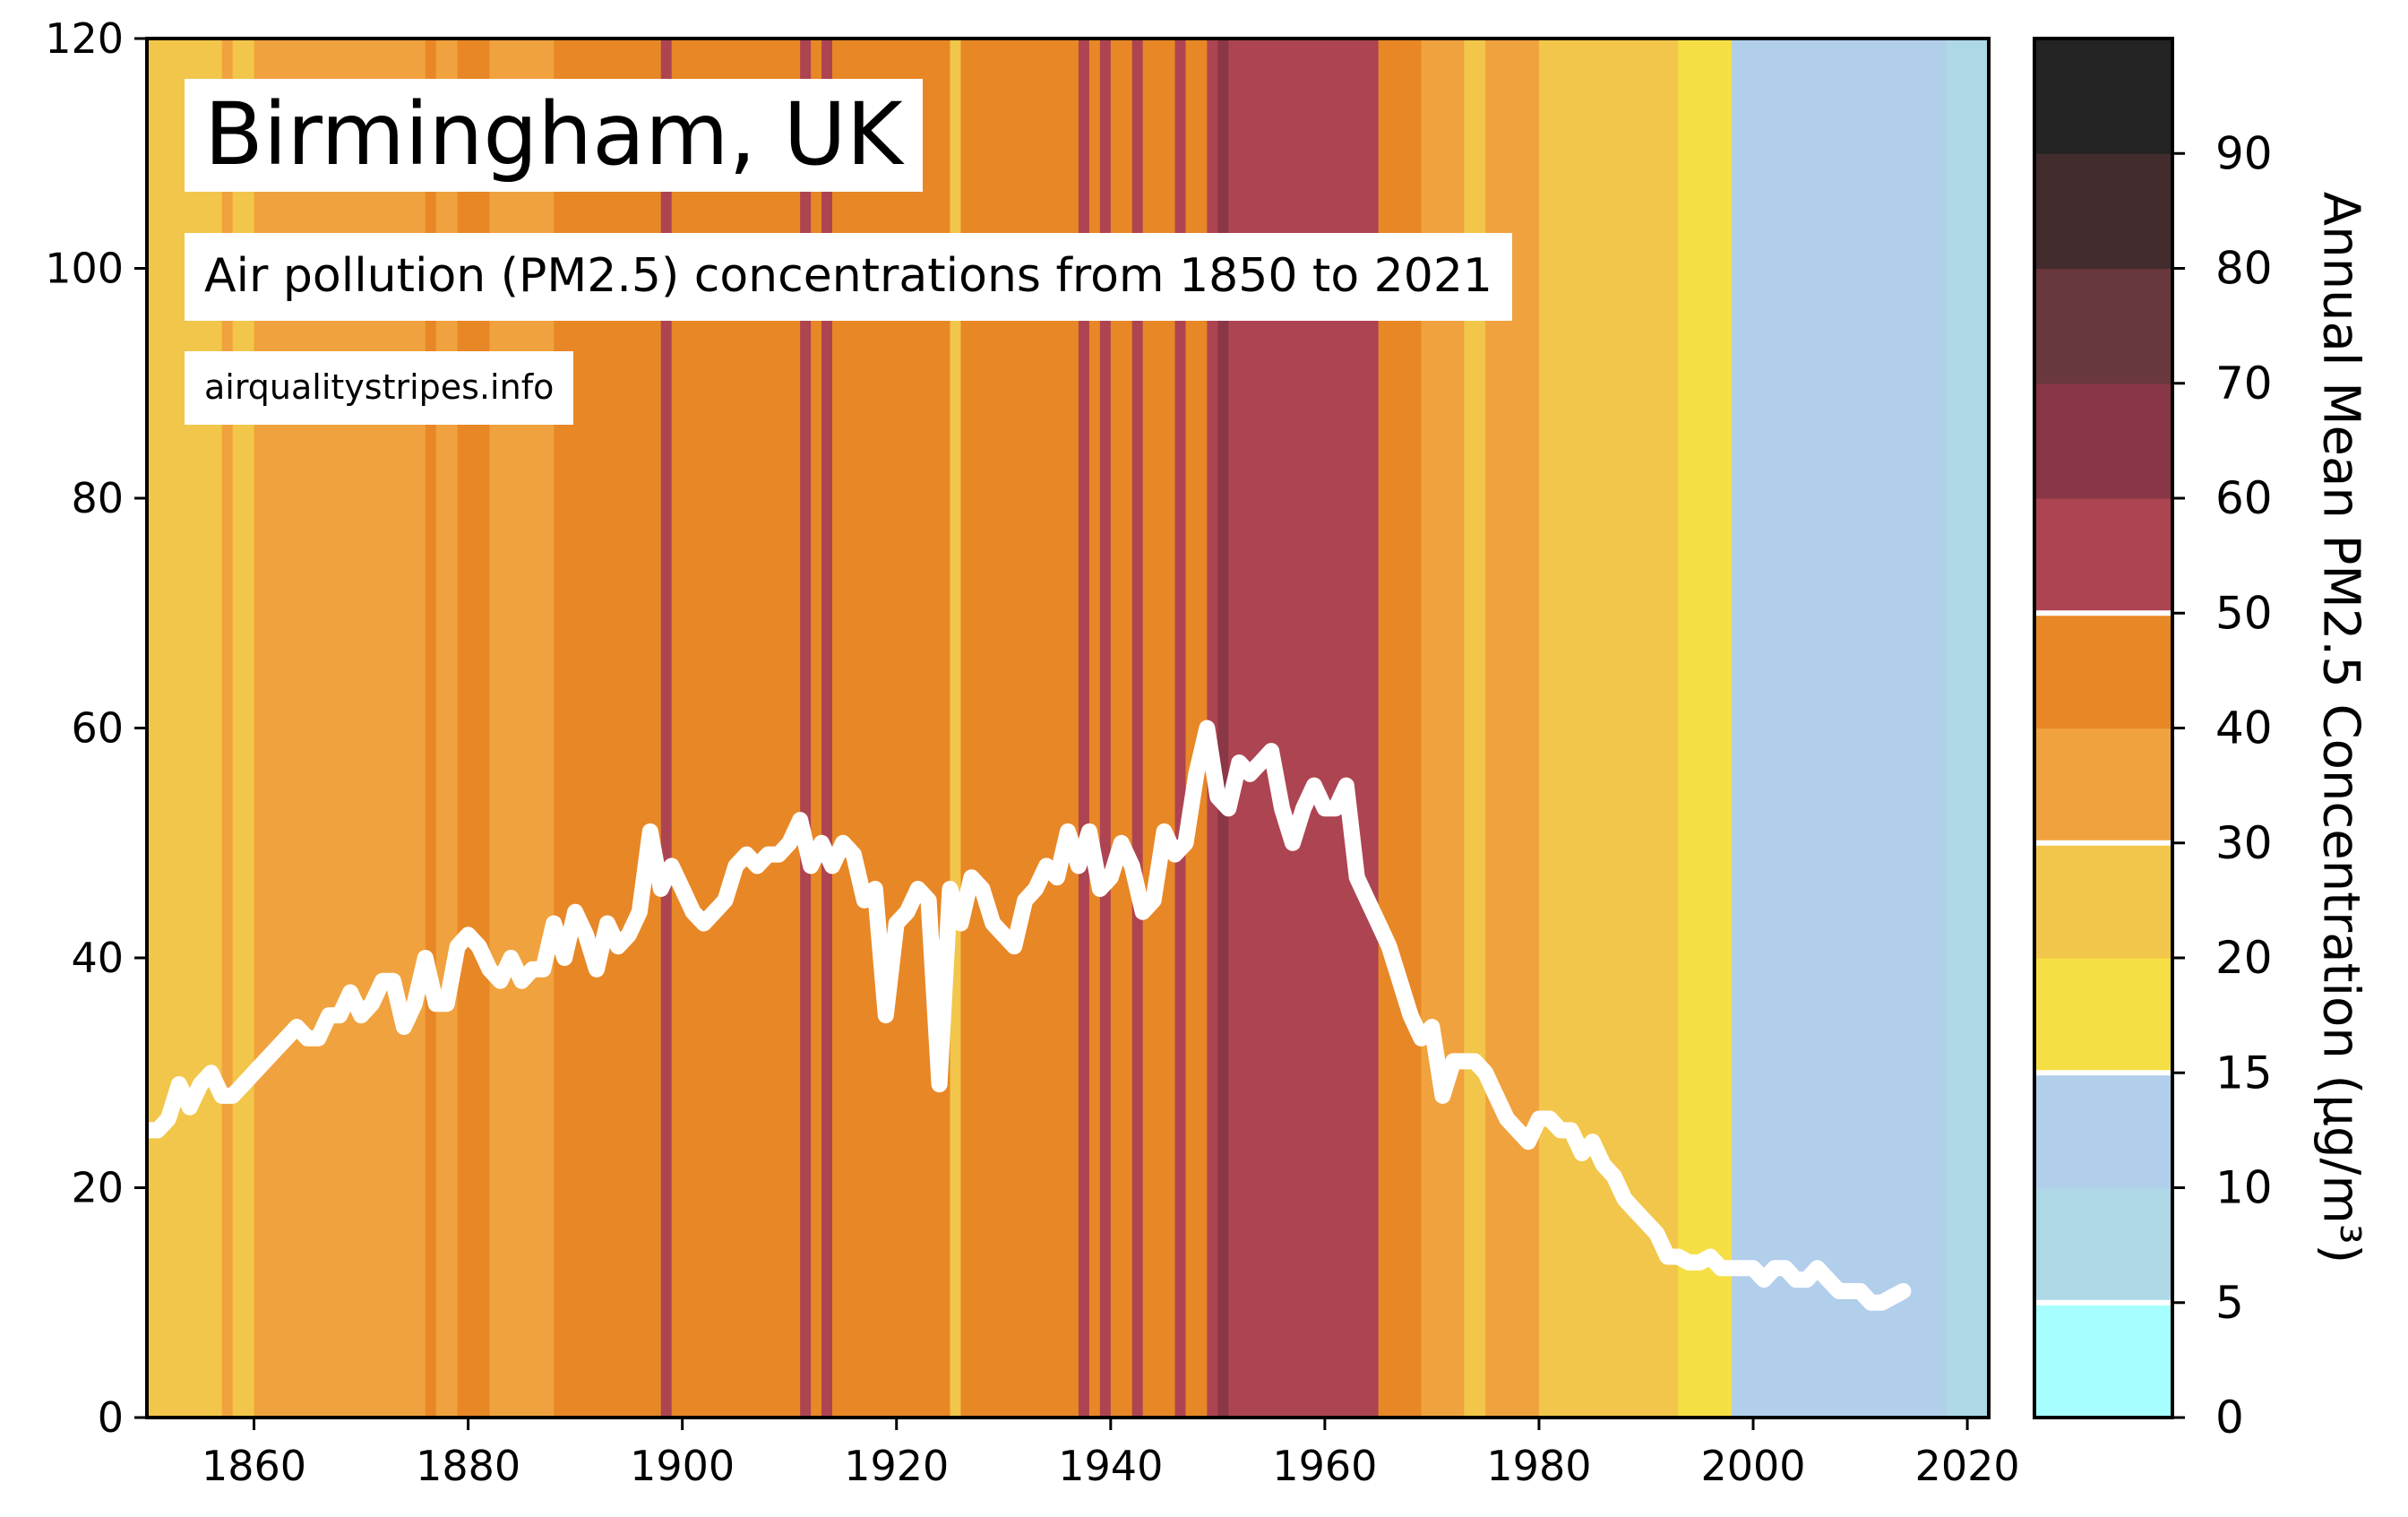 The image size is (2408, 1517). I want to click on colorbar-tick-label-90: 90, so click(2244, 153).